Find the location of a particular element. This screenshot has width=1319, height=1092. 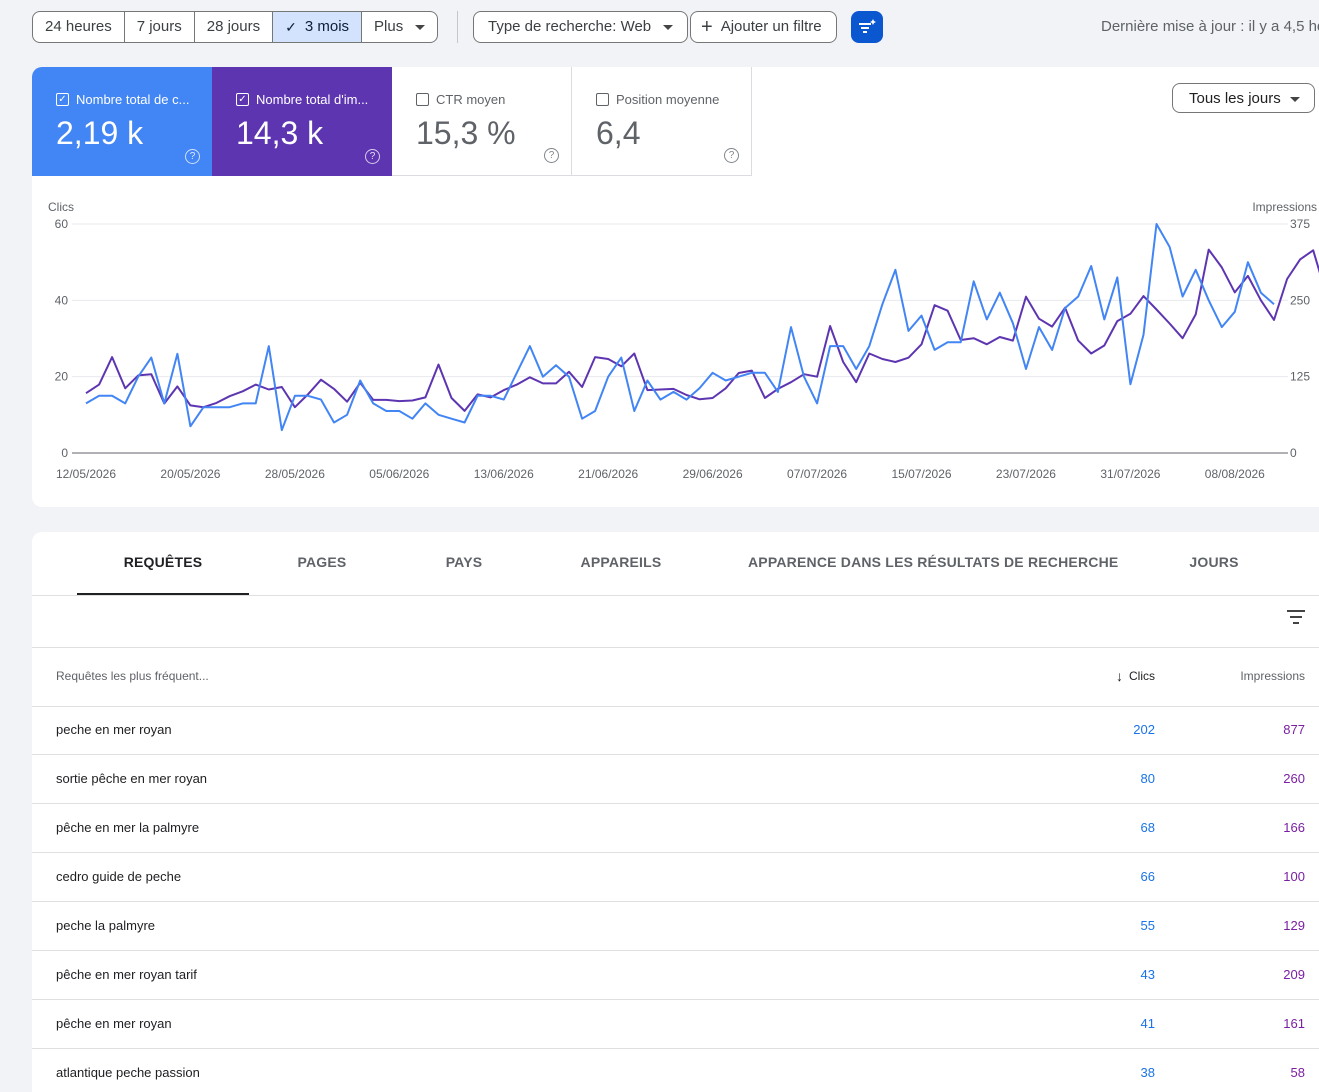

granularity-label: Tous les jours is located at coordinates (1235, 98).